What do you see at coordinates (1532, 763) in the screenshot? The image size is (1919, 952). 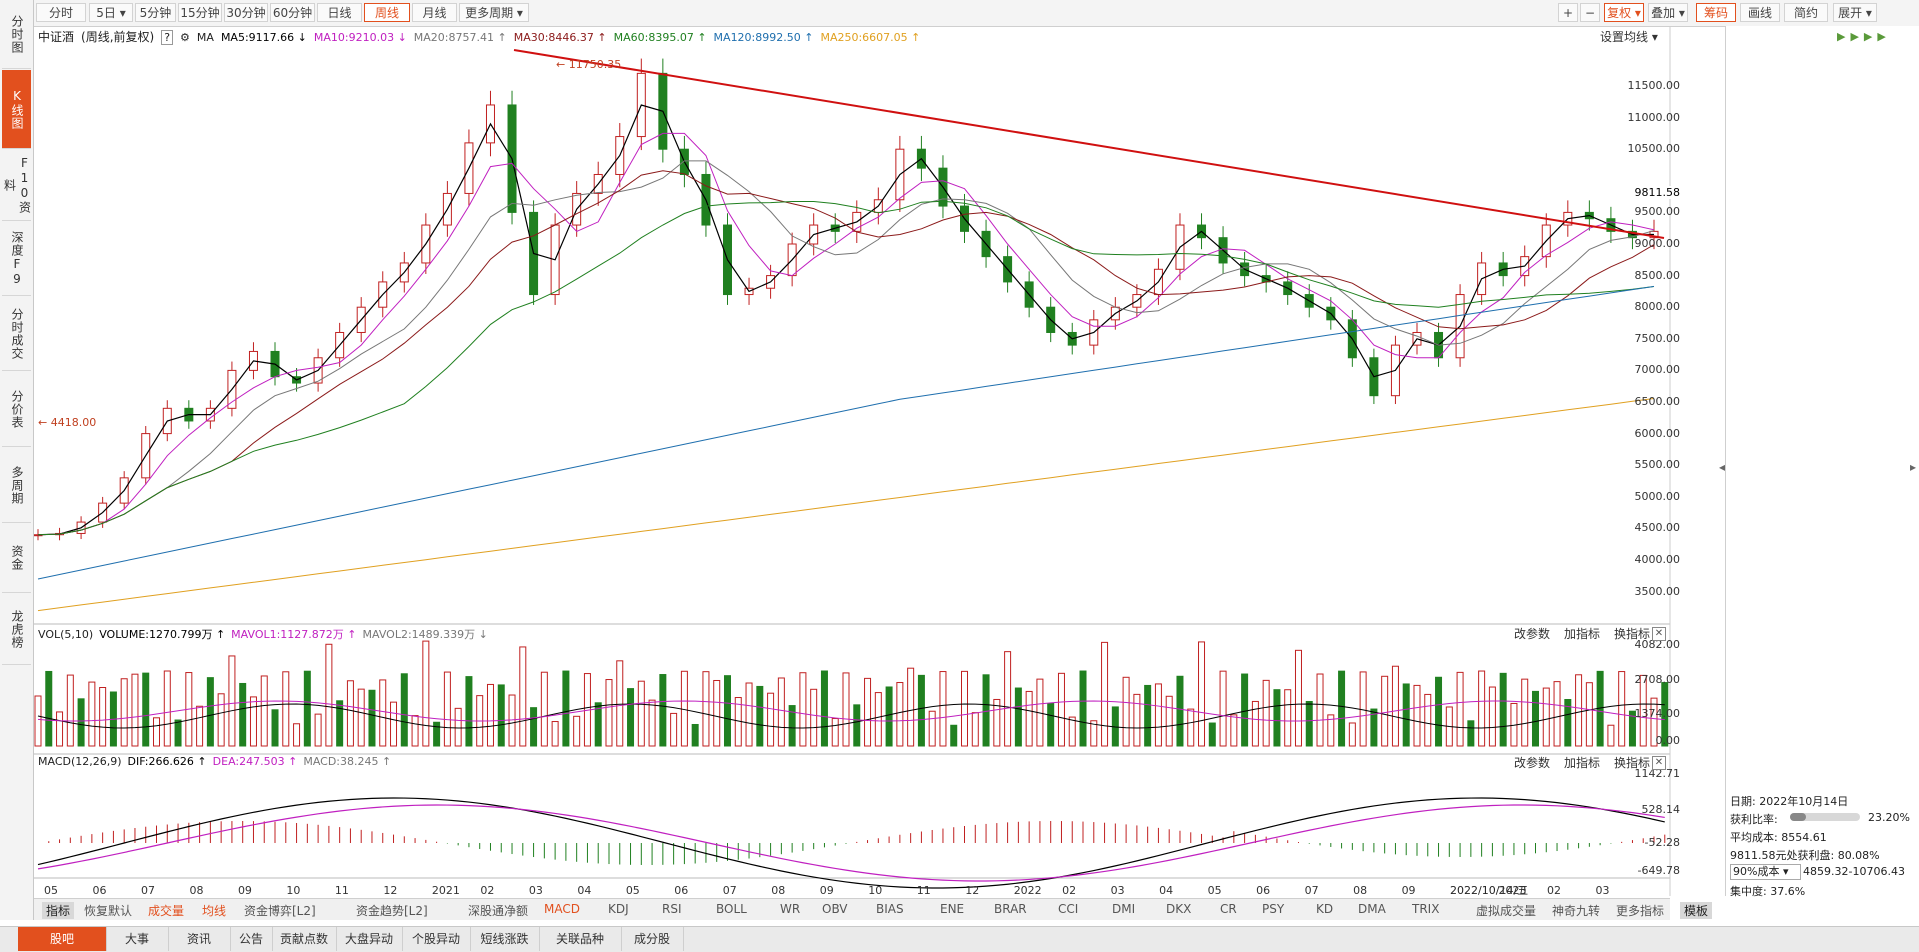 I see `macd-btn-0: 改参数` at bounding box center [1532, 763].